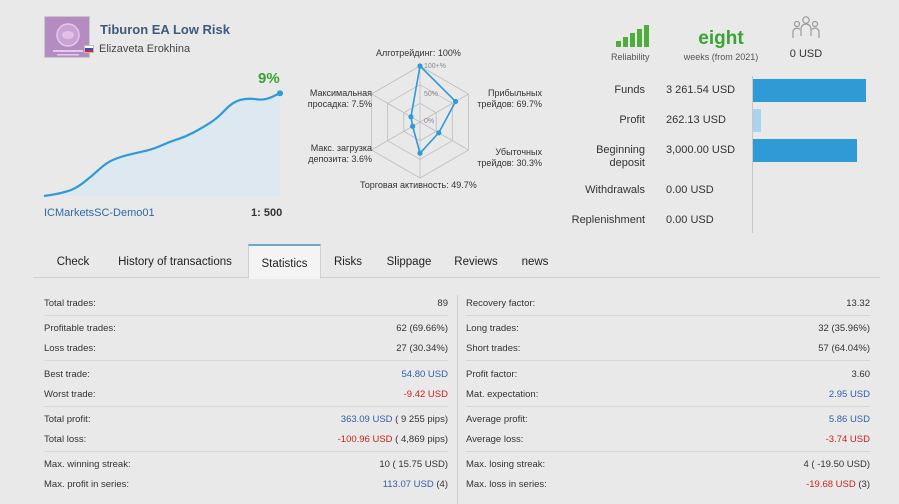  Describe the element at coordinates (246, 349) in the screenshot. I see `stat-row: Loss trades: 27 (30.34%)` at that location.